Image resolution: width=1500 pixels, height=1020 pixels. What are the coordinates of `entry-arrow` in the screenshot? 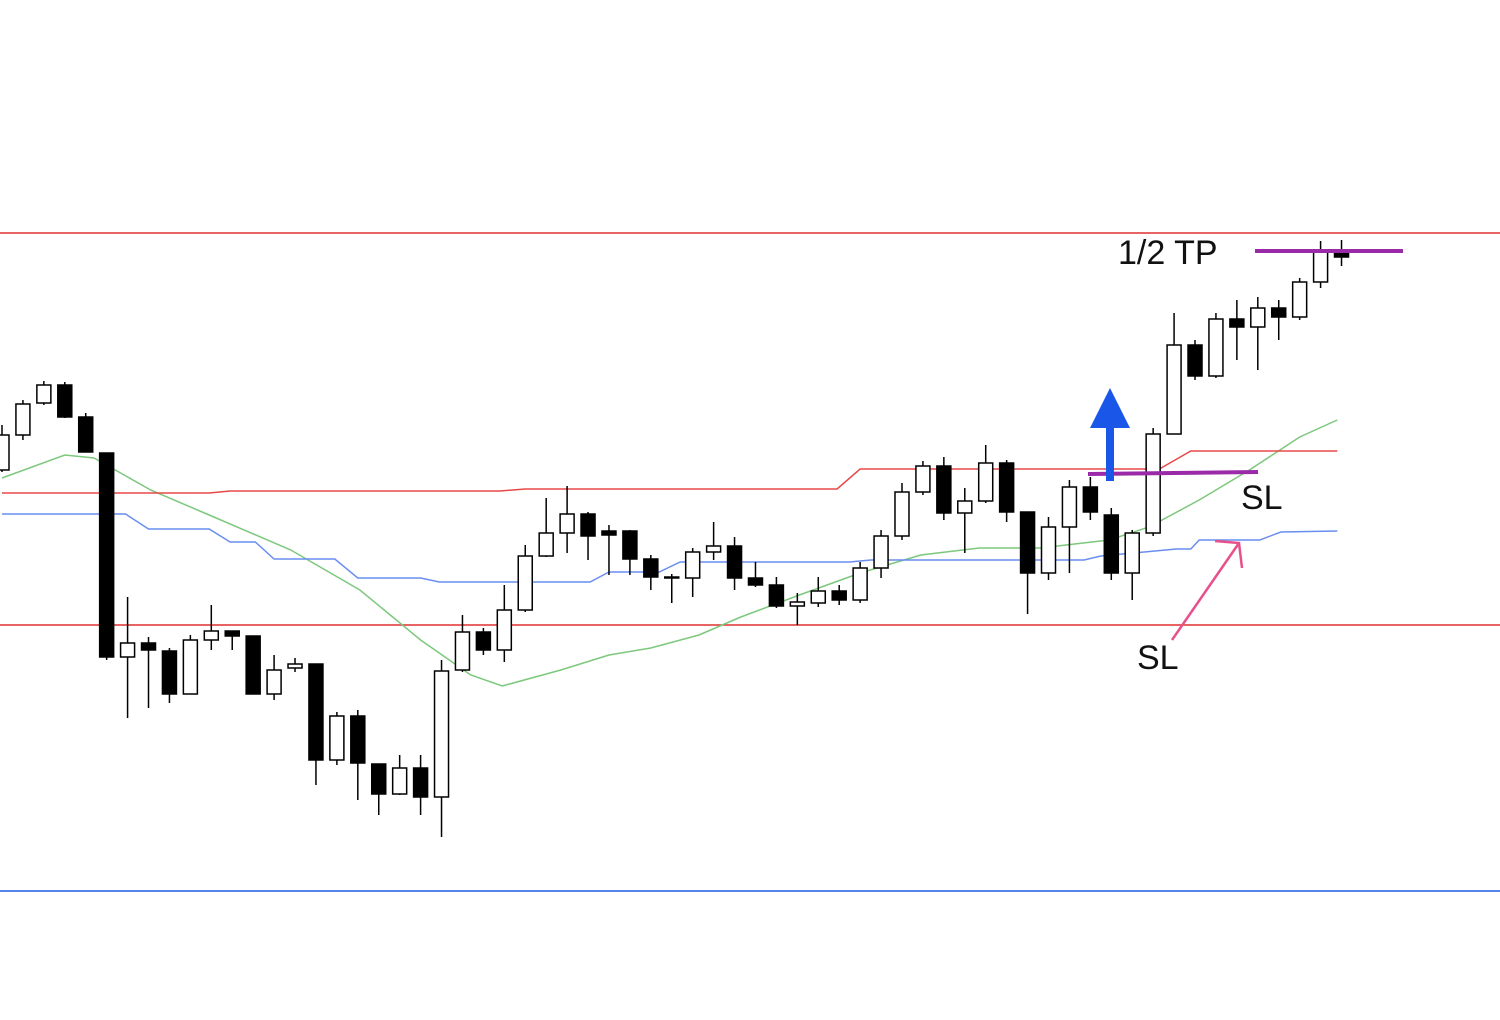 It's located at (1110, 434).